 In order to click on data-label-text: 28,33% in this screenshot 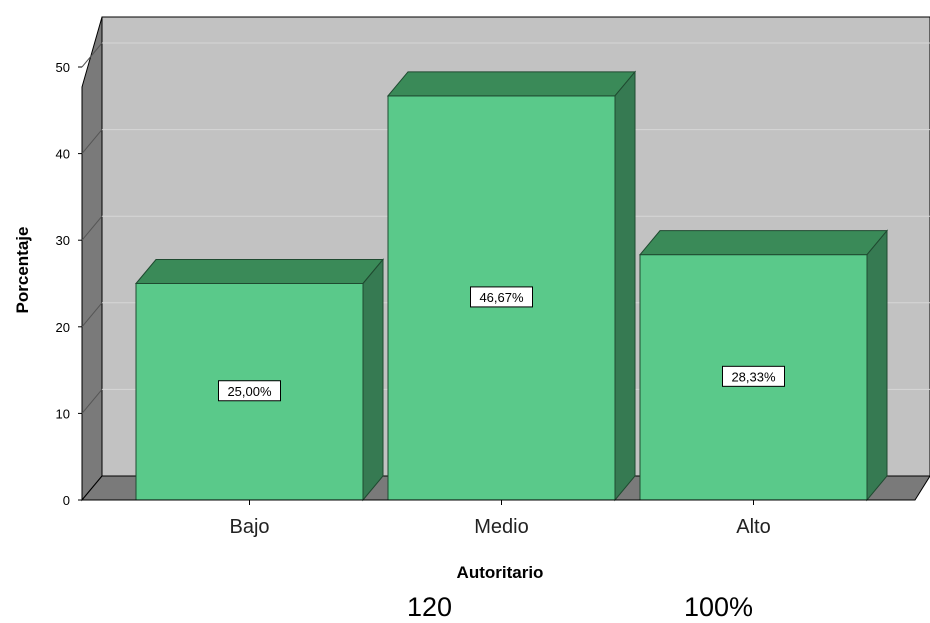, I will do `click(753, 376)`.